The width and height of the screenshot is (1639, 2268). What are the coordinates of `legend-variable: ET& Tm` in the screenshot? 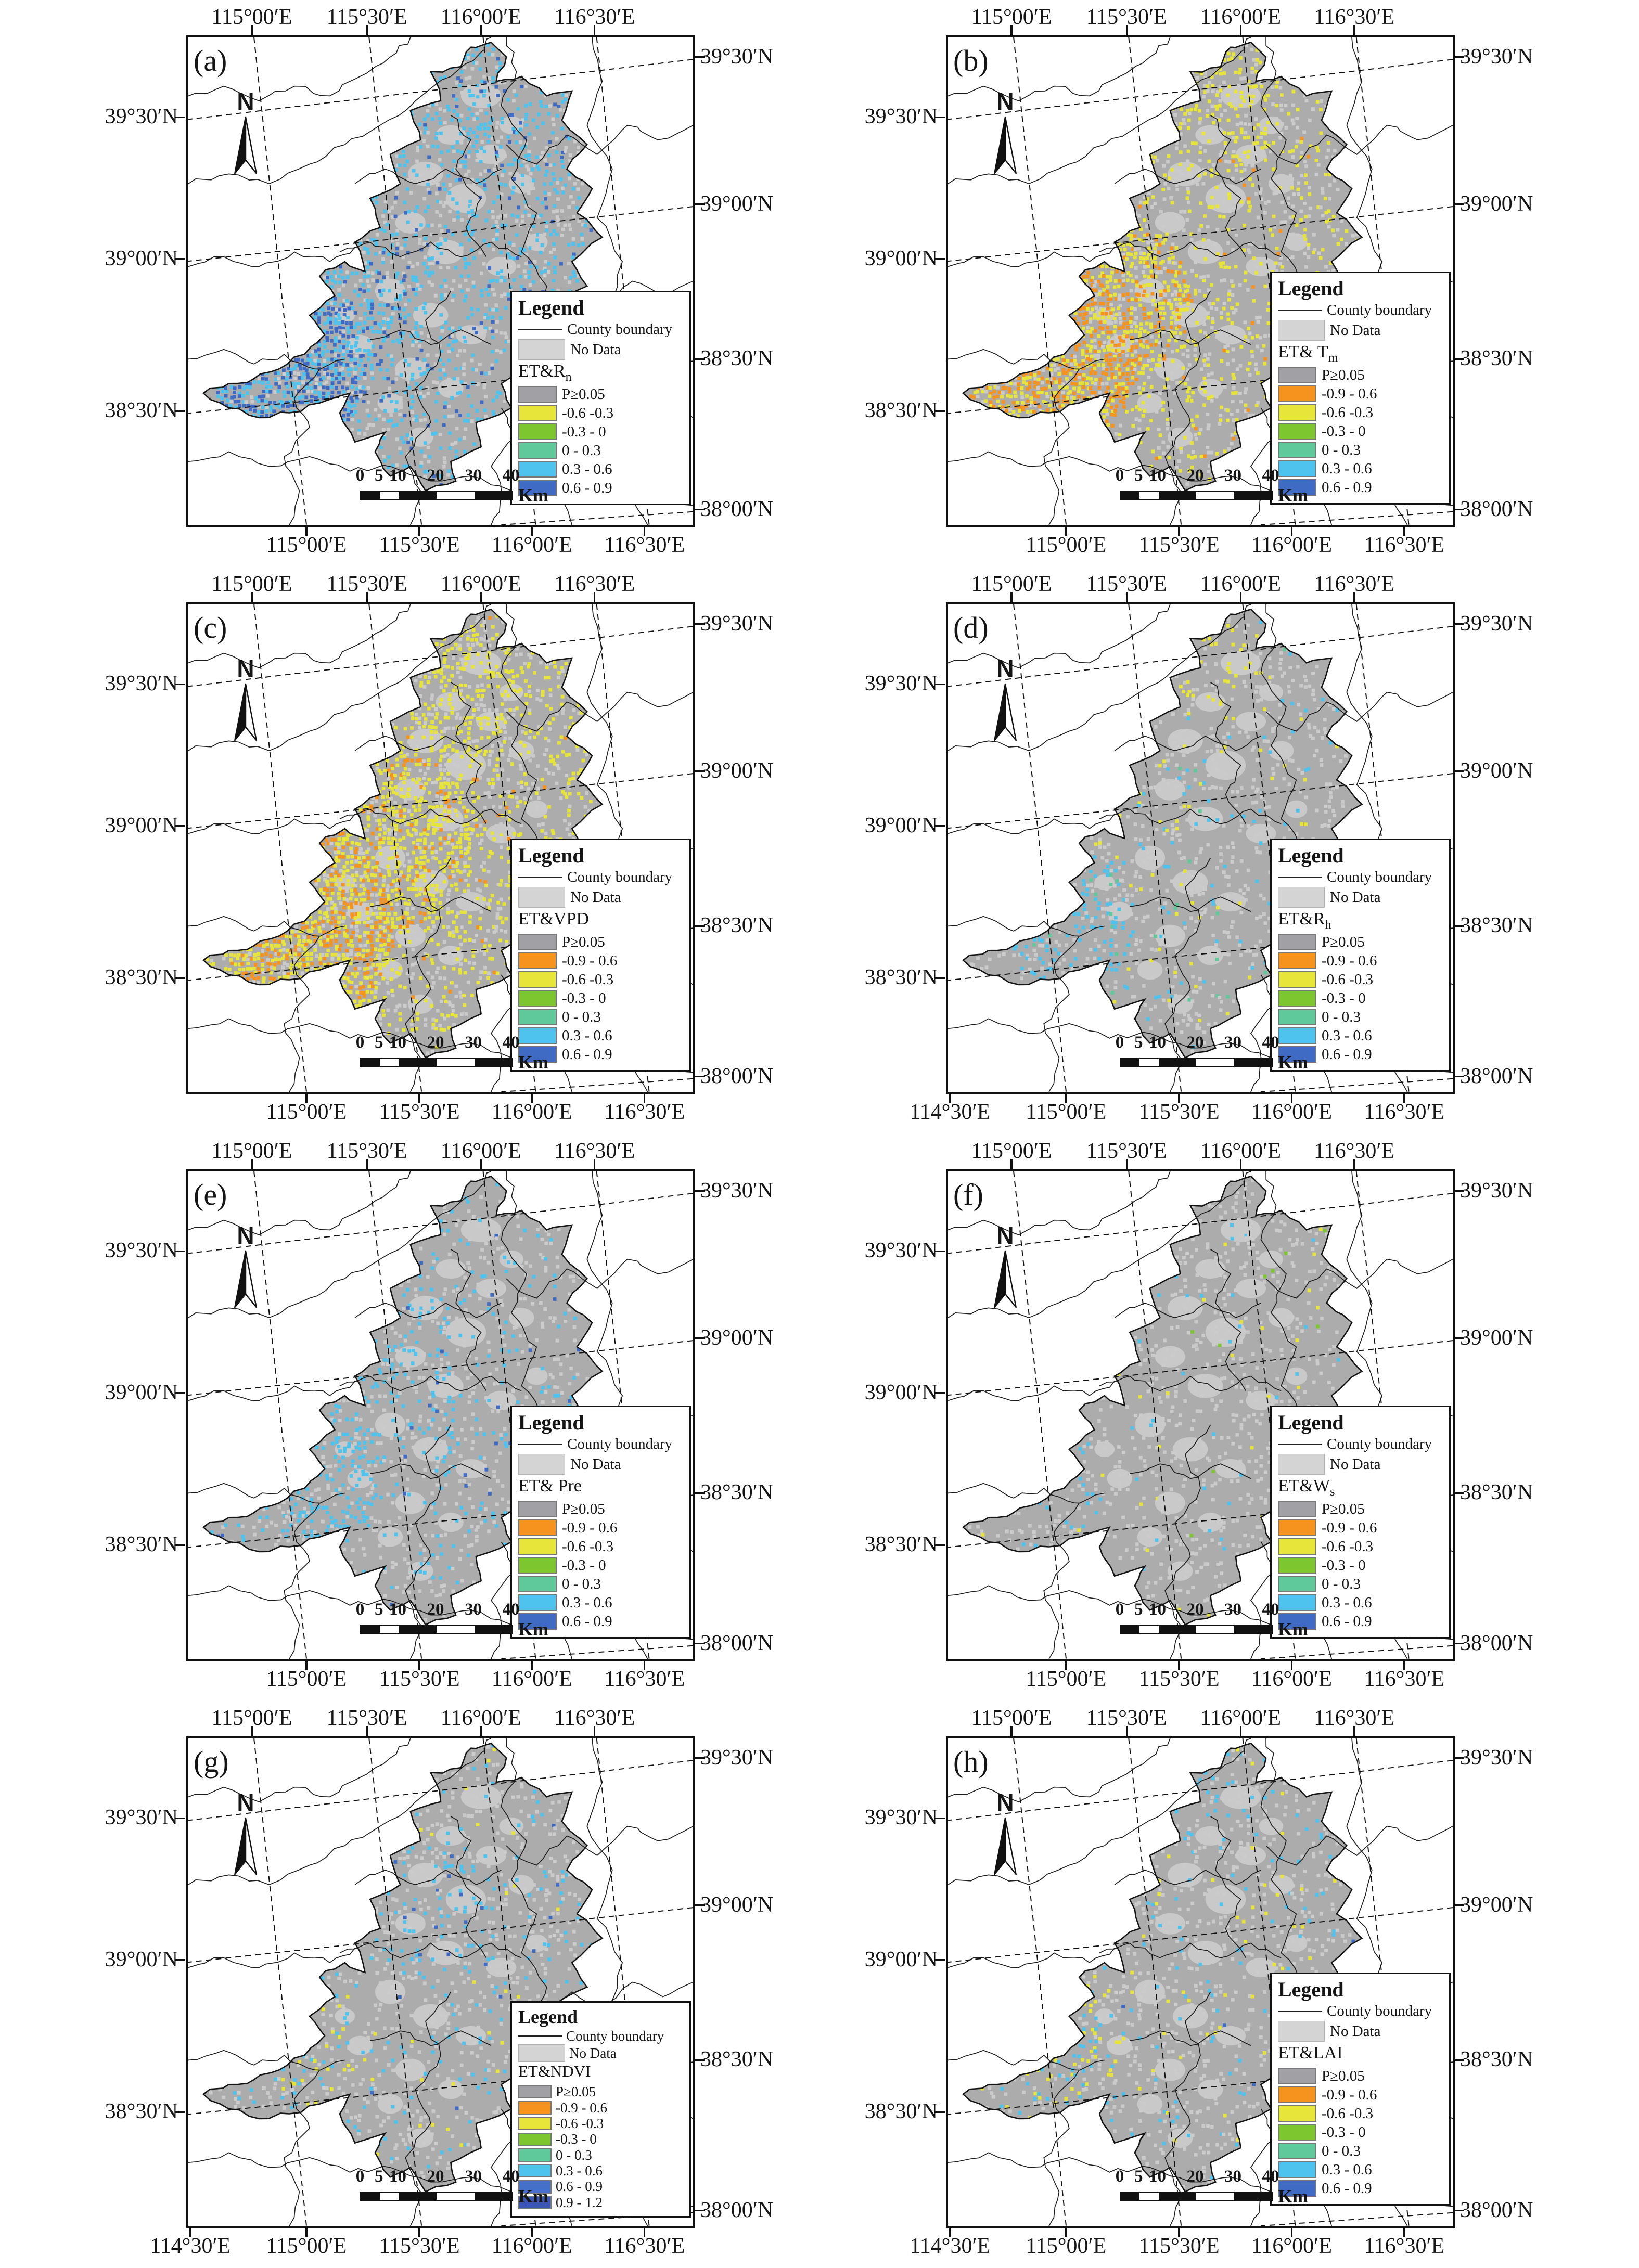 It's located at (1360, 354).